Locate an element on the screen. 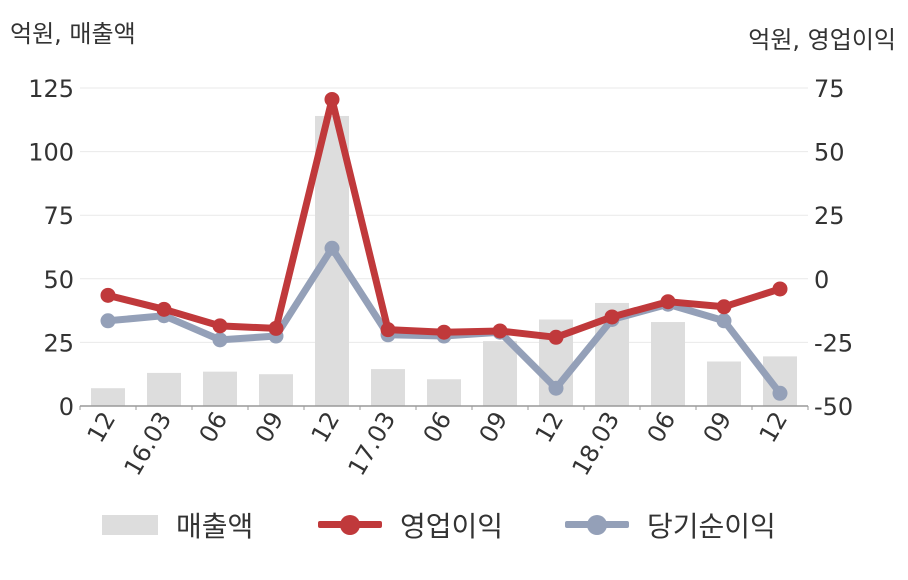 This screenshot has width=908, height=580. axes is located at coordinates (444, 407).